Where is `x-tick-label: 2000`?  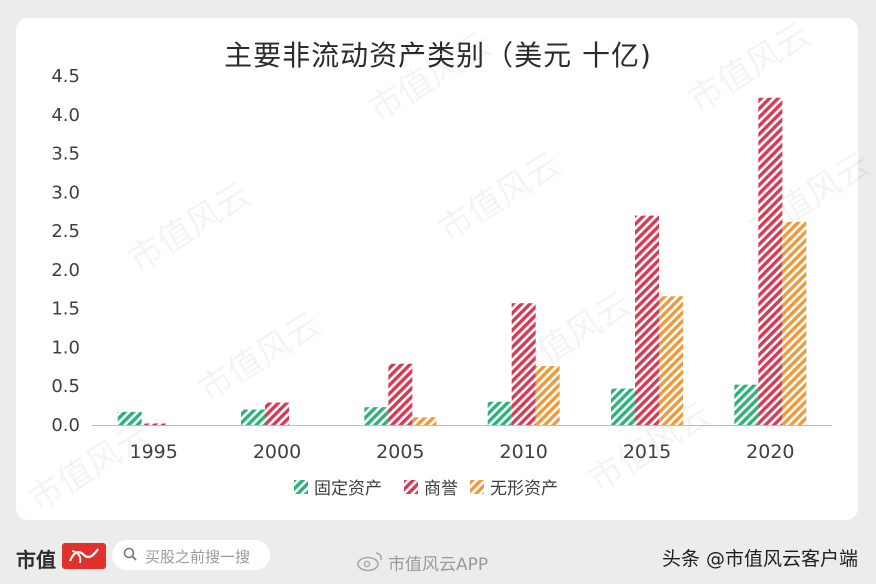
x-tick-label: 2000 is located at coordinates (277, 452).